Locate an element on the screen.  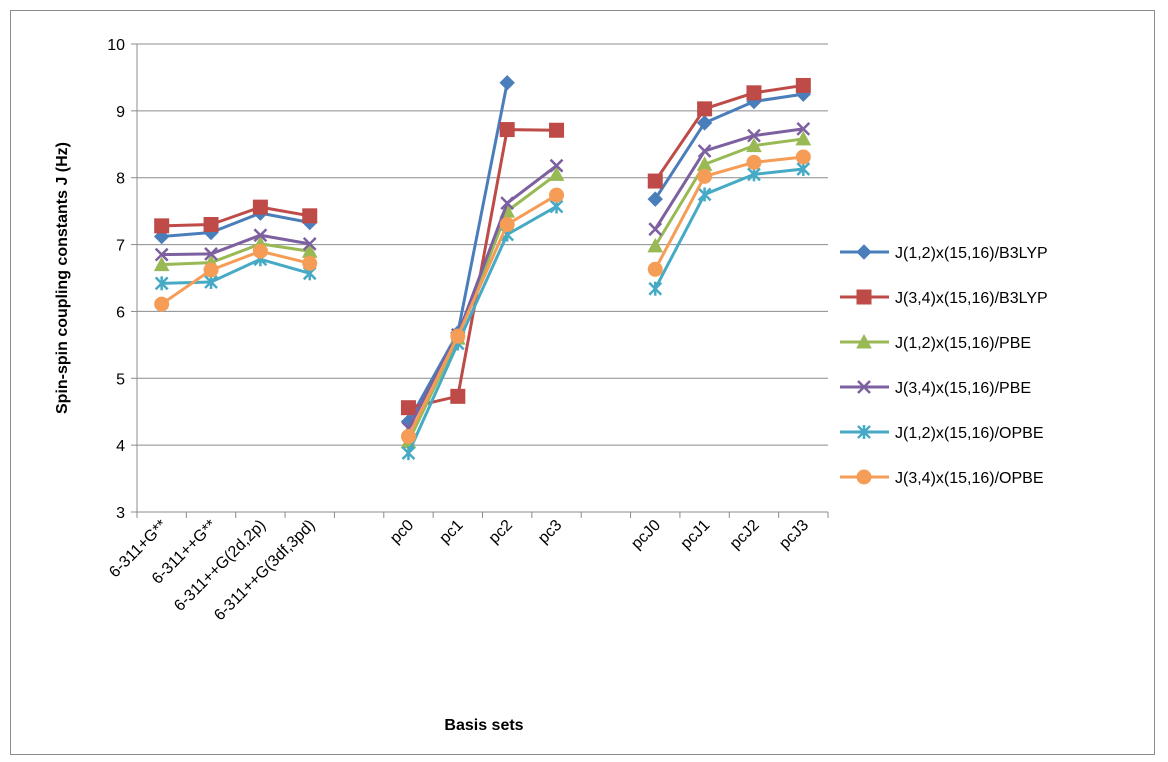
legend-item: J(3,4)x(15,16)/B3LYP is located at coordinates (944, 298).